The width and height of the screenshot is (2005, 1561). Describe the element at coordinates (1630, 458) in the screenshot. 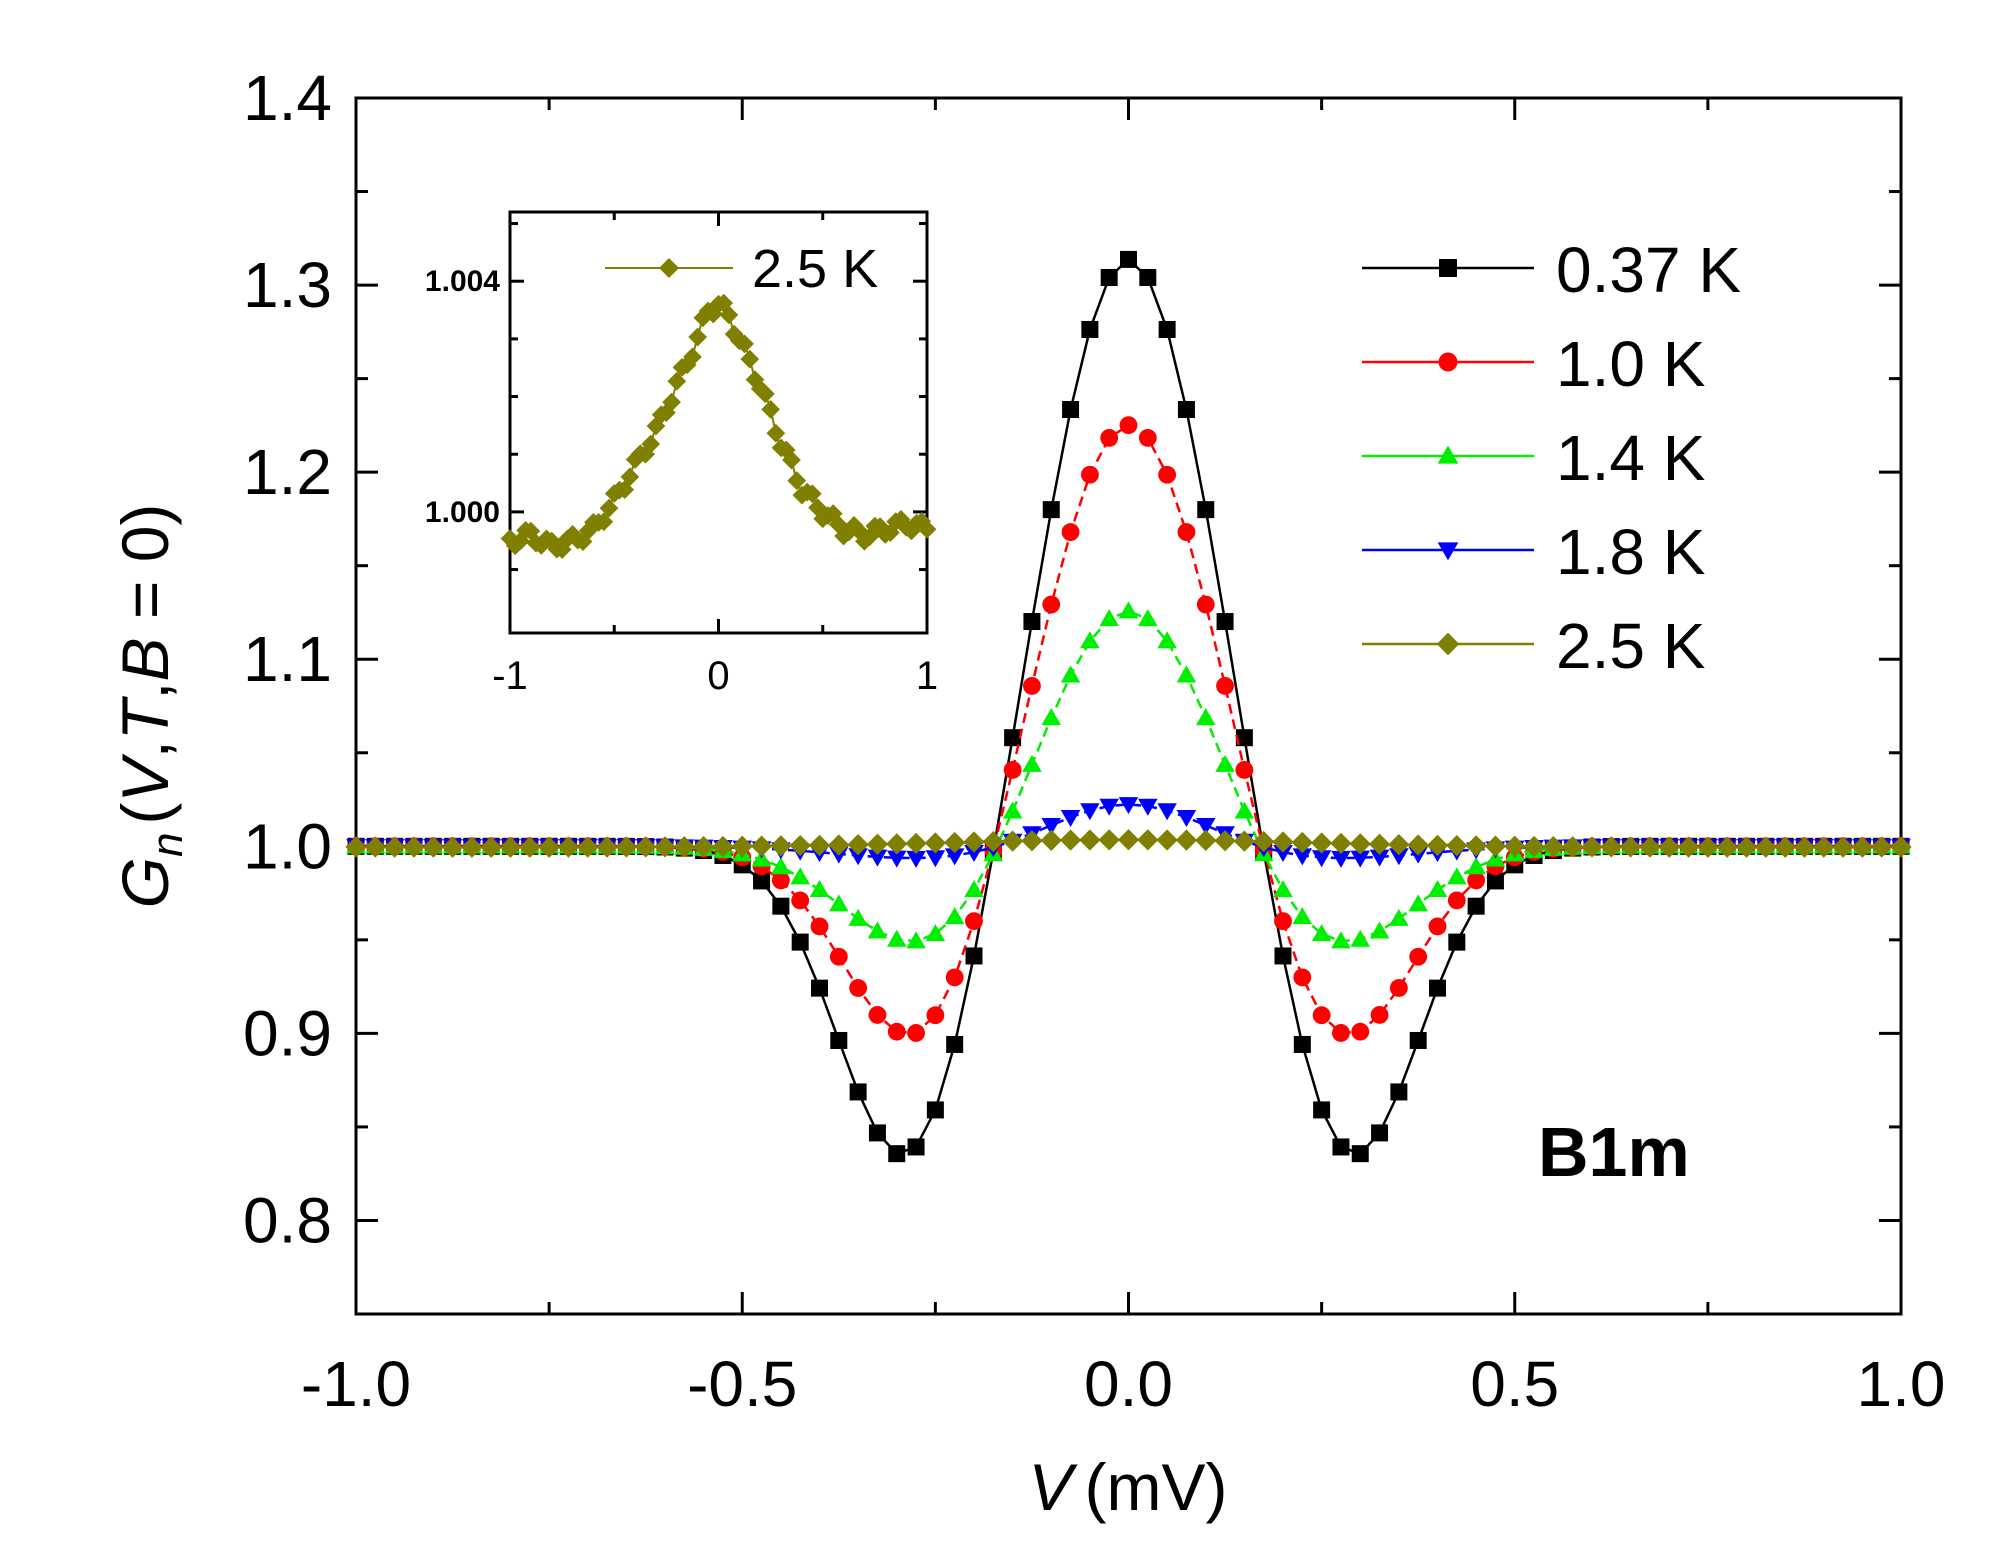

I see `legend-label: 1.4 K` at that location.